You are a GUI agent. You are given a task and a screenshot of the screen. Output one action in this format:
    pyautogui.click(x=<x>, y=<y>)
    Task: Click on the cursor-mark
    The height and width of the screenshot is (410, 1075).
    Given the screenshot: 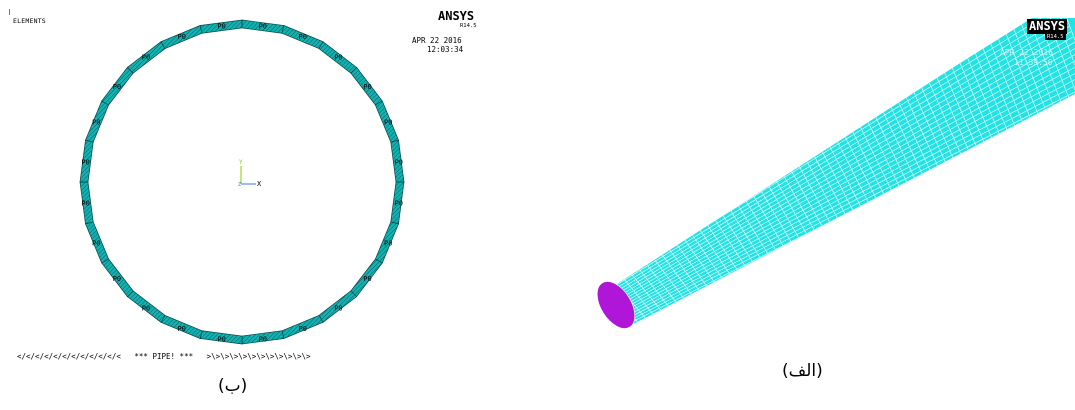 What is the action you would take?
    pyautogui.click(x=9, y=12)
    